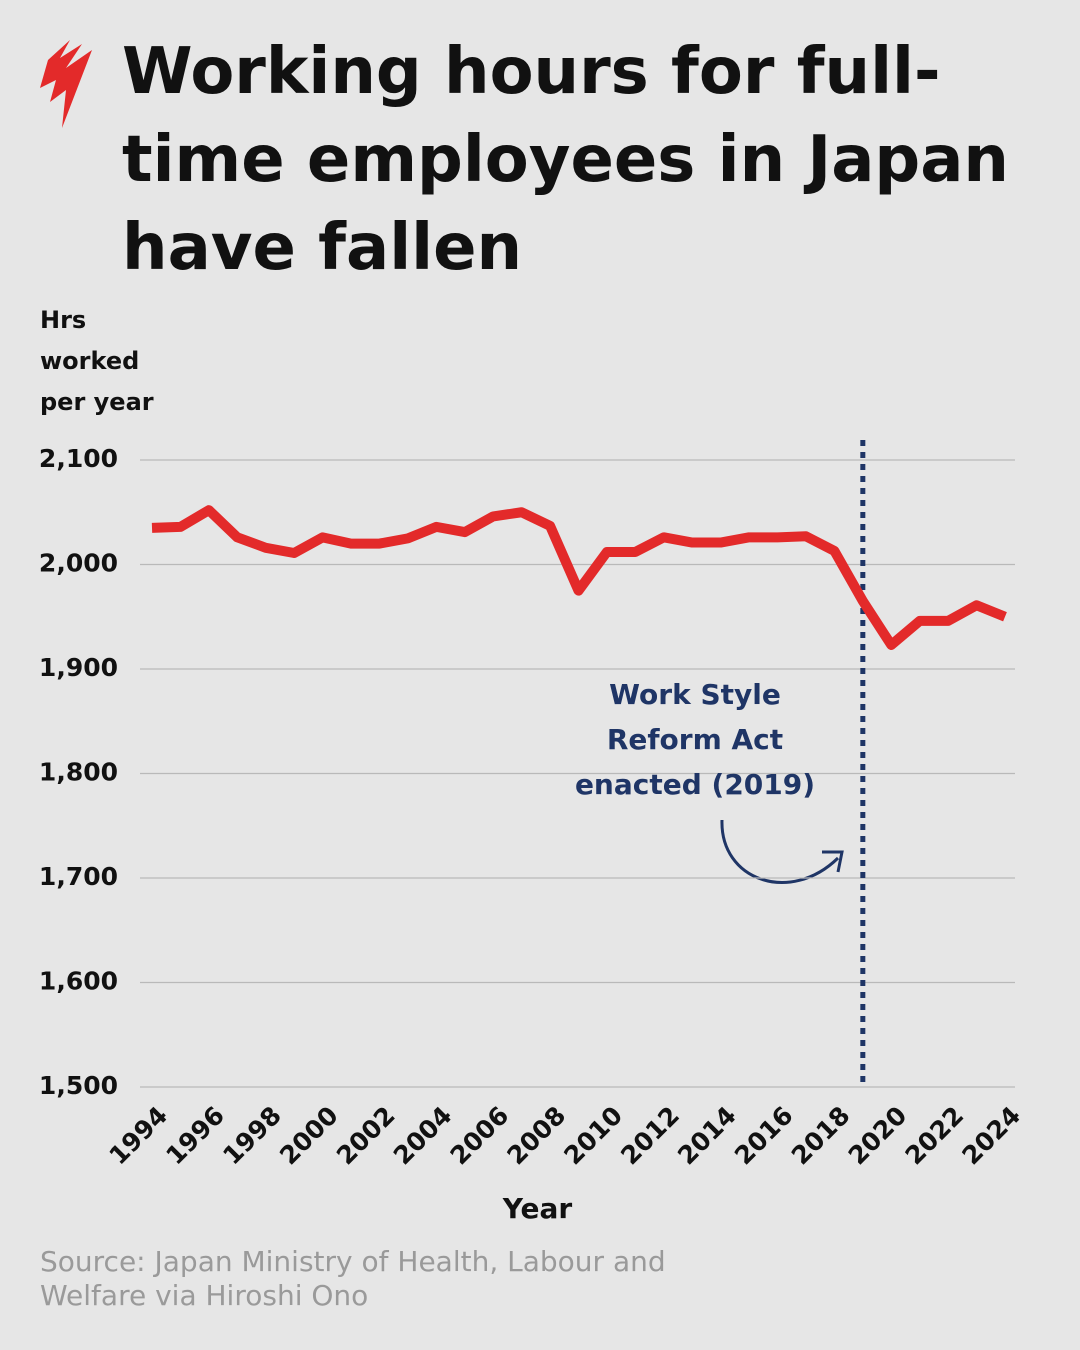 This screenshot has height=1350, width=1080. Describe the element at coordinates (537, 1208) in the screenshot. I see `x-axis-label: Year` at that location.